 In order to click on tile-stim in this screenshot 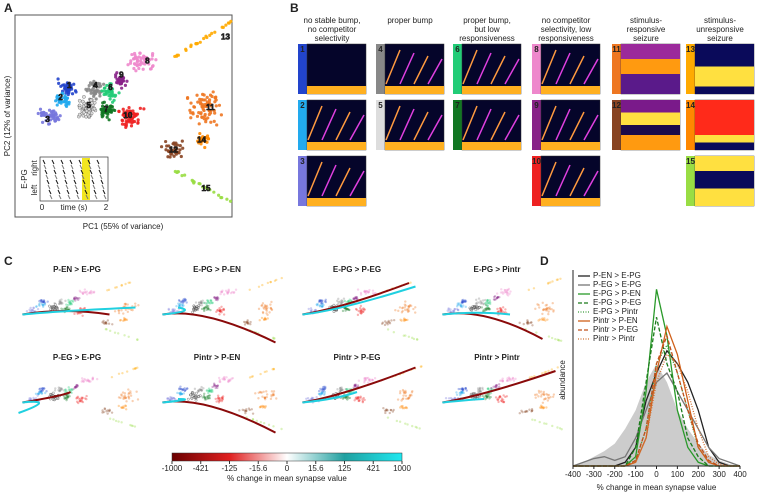, I will do `click(570, 146)`.